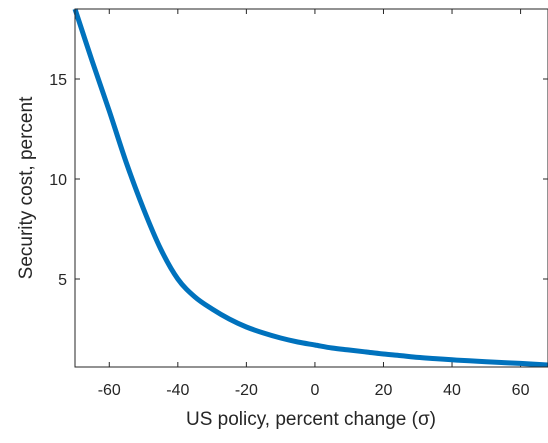 This screenshot has width=548, height=443. I want to click on x-axis-label: US policy, percent change (σ), so click(311, 419).